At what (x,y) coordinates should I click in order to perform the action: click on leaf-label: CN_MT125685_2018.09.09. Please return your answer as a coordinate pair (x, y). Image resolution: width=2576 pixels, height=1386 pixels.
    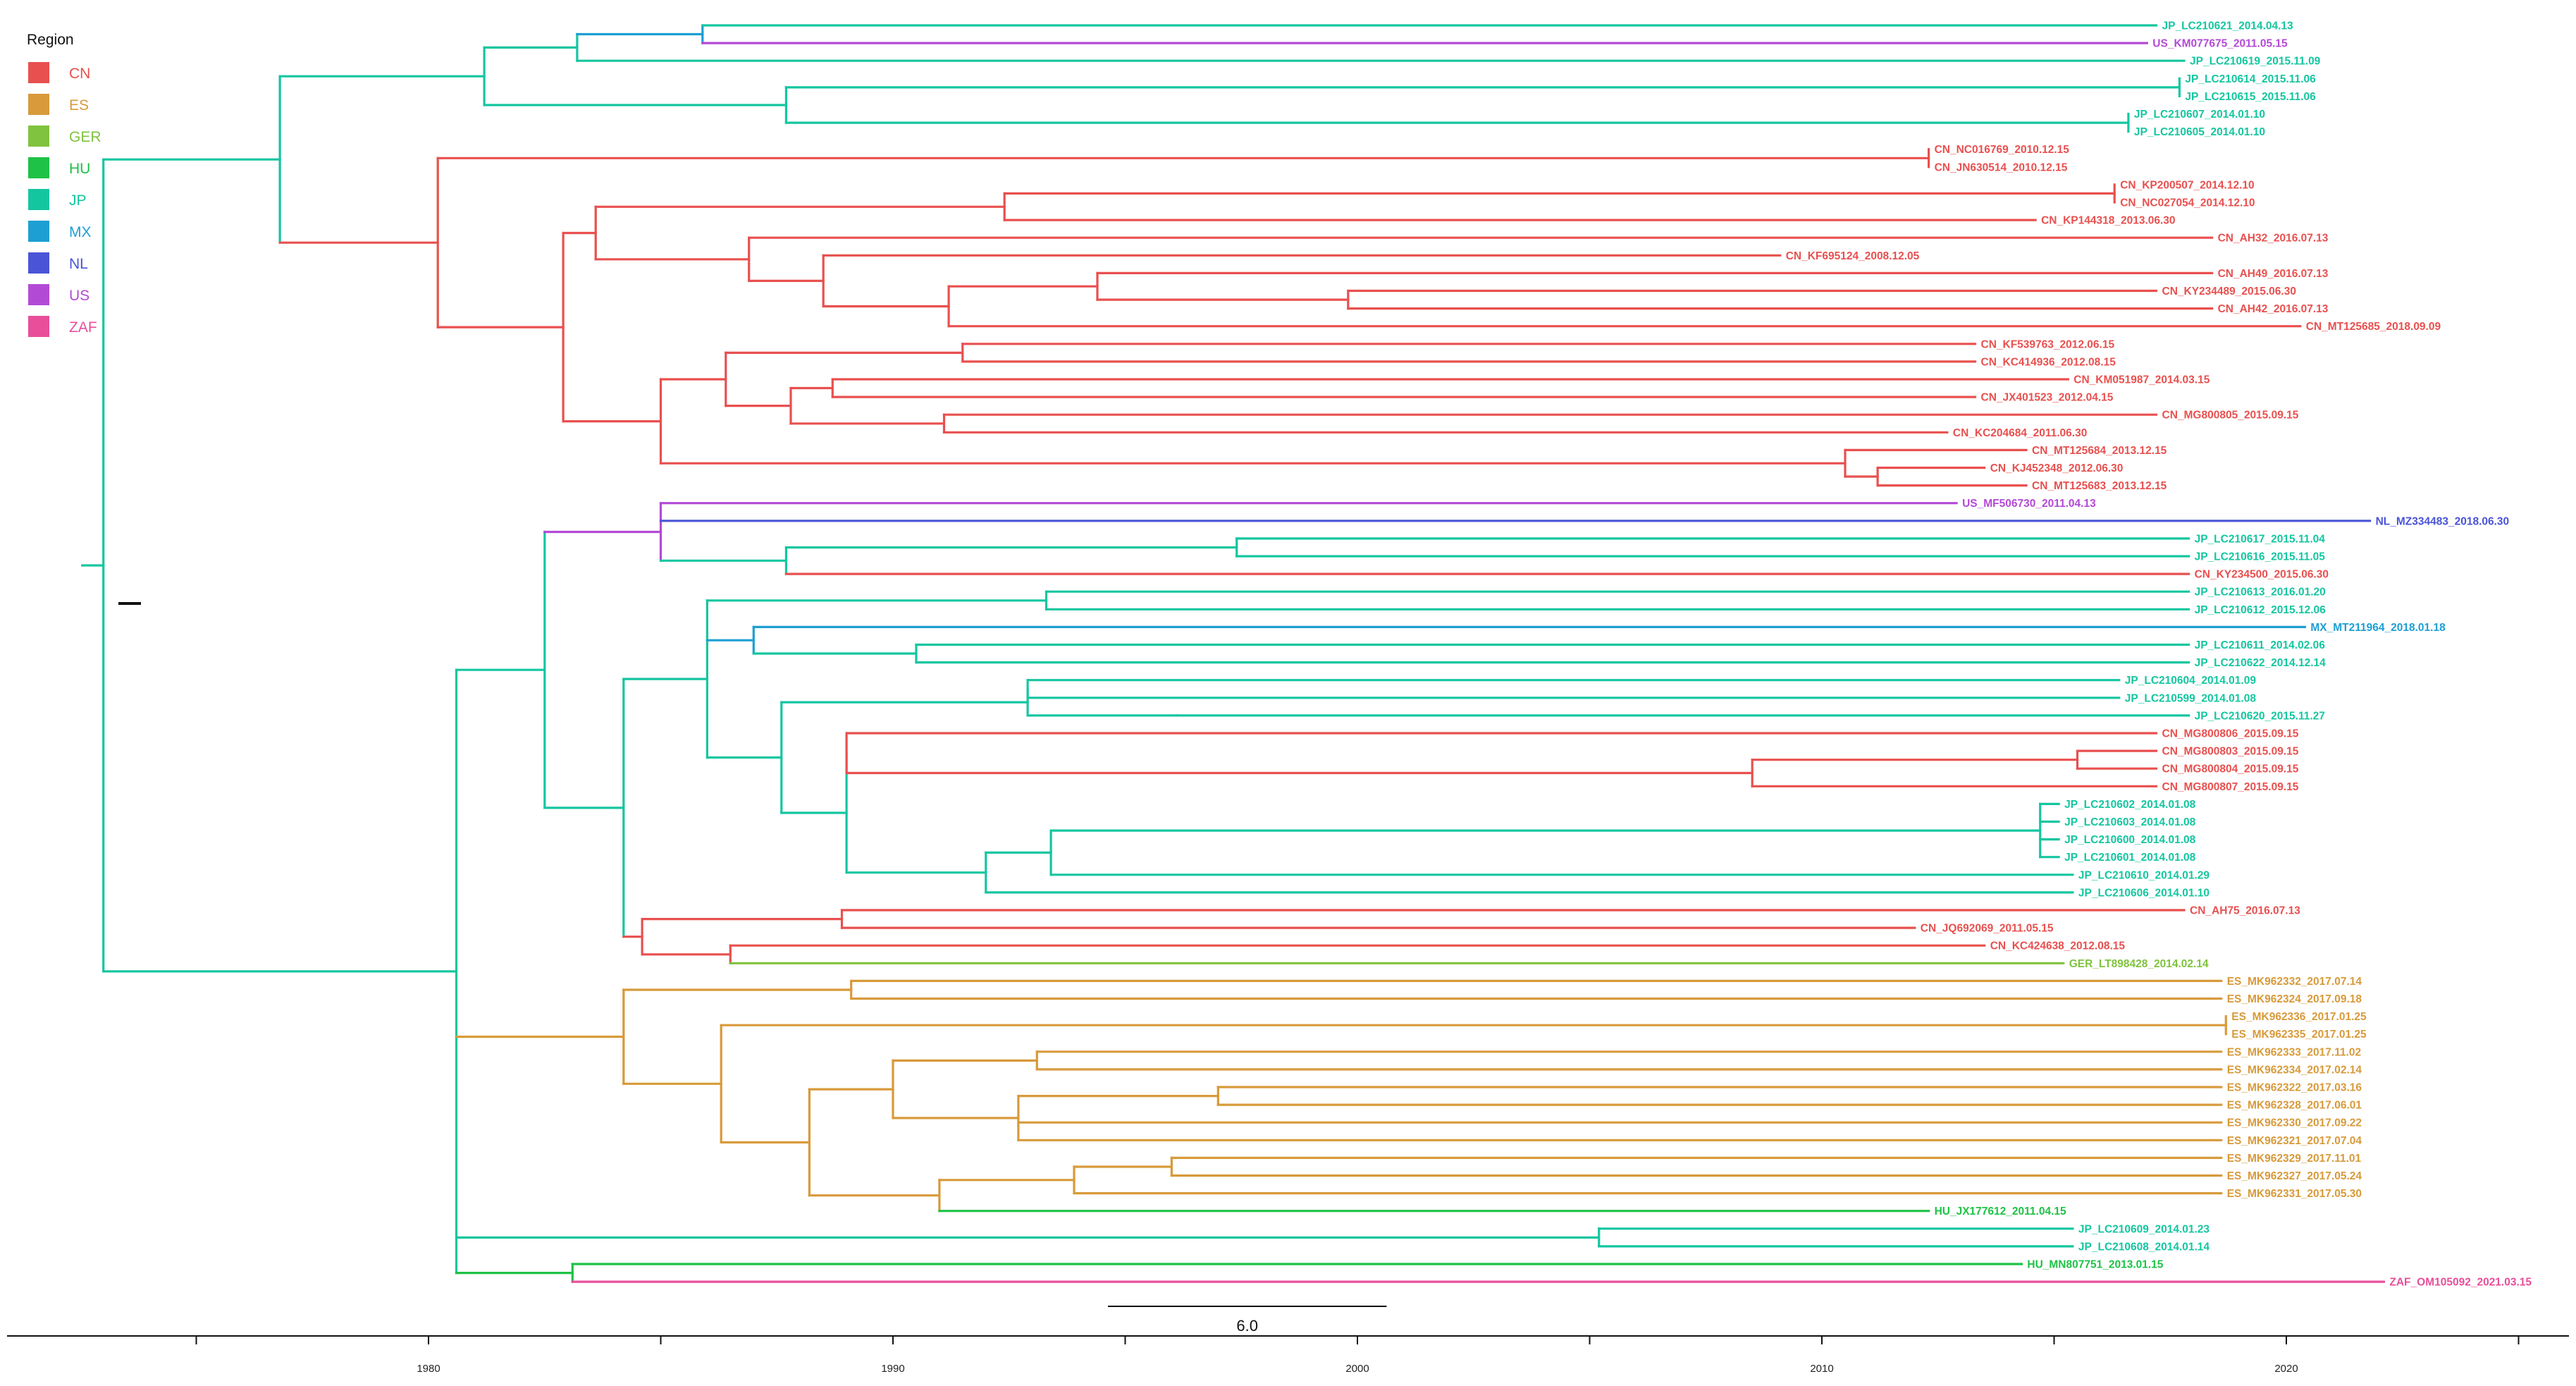
    Looking at the image, I should click on (2373, 327).